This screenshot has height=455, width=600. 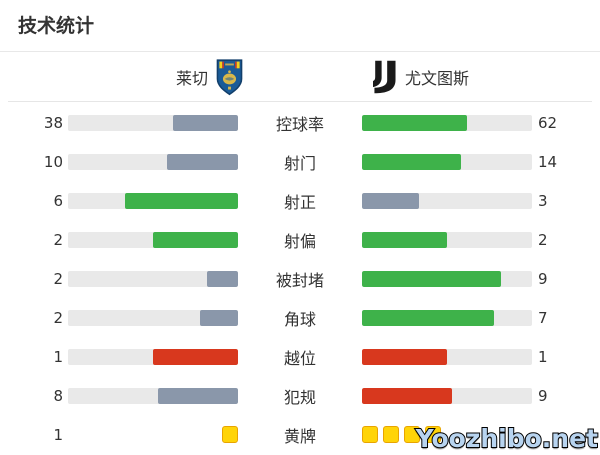 I want to click on away-stat-value: 62, so click(x=548, y=122).